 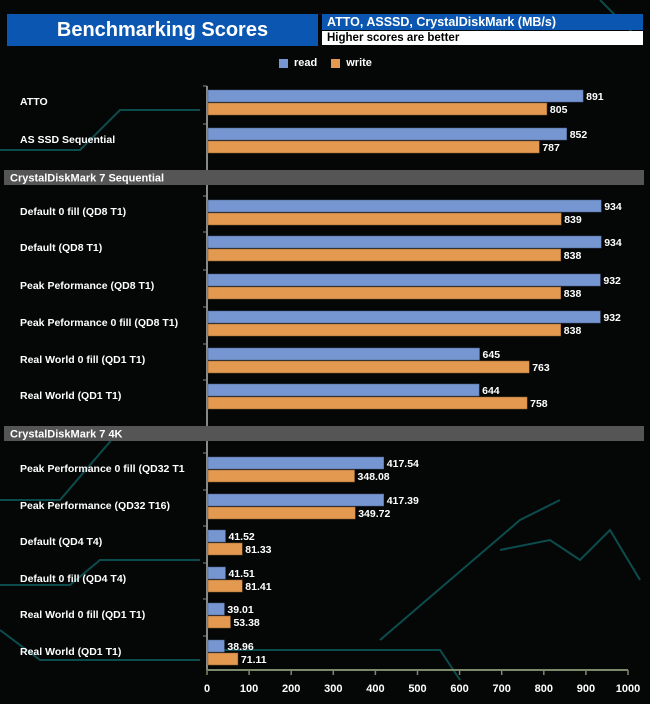 What do you see at coordinates (502, 689) in the screenshot?
I see `x-tick-label: 700` at bounding box center [502, 689].